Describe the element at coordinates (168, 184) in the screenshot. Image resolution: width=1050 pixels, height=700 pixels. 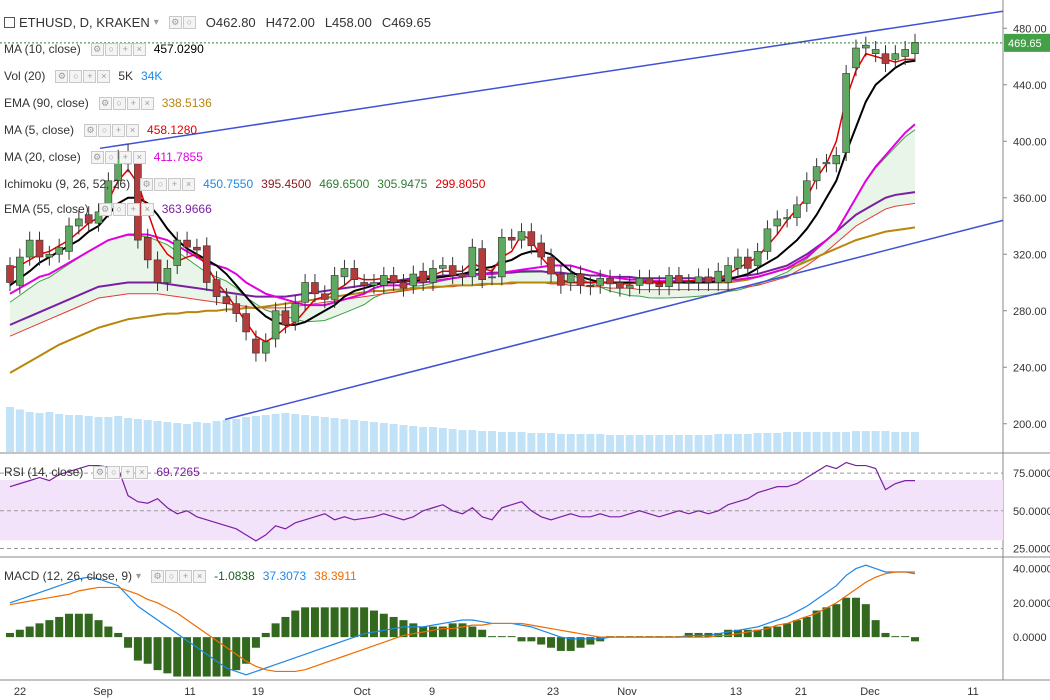
I see `ichimoku-controls: ⚙ ○ + ×` at that location.